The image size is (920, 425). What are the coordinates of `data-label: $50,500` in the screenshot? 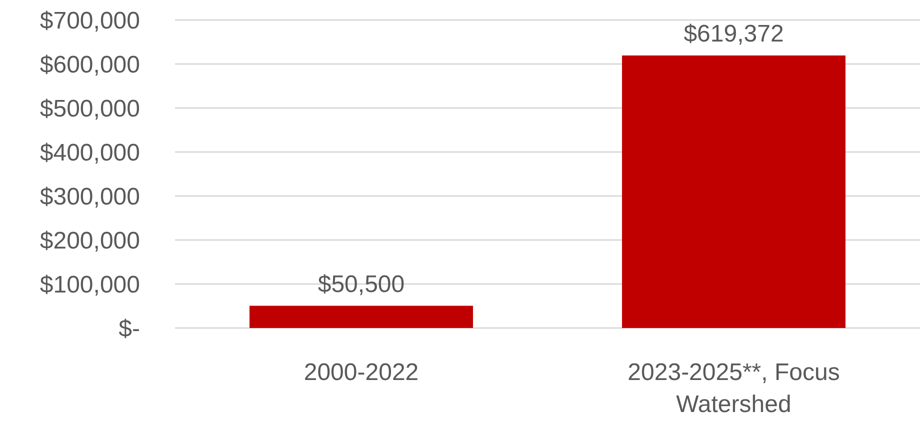 It's located at (361, 284).